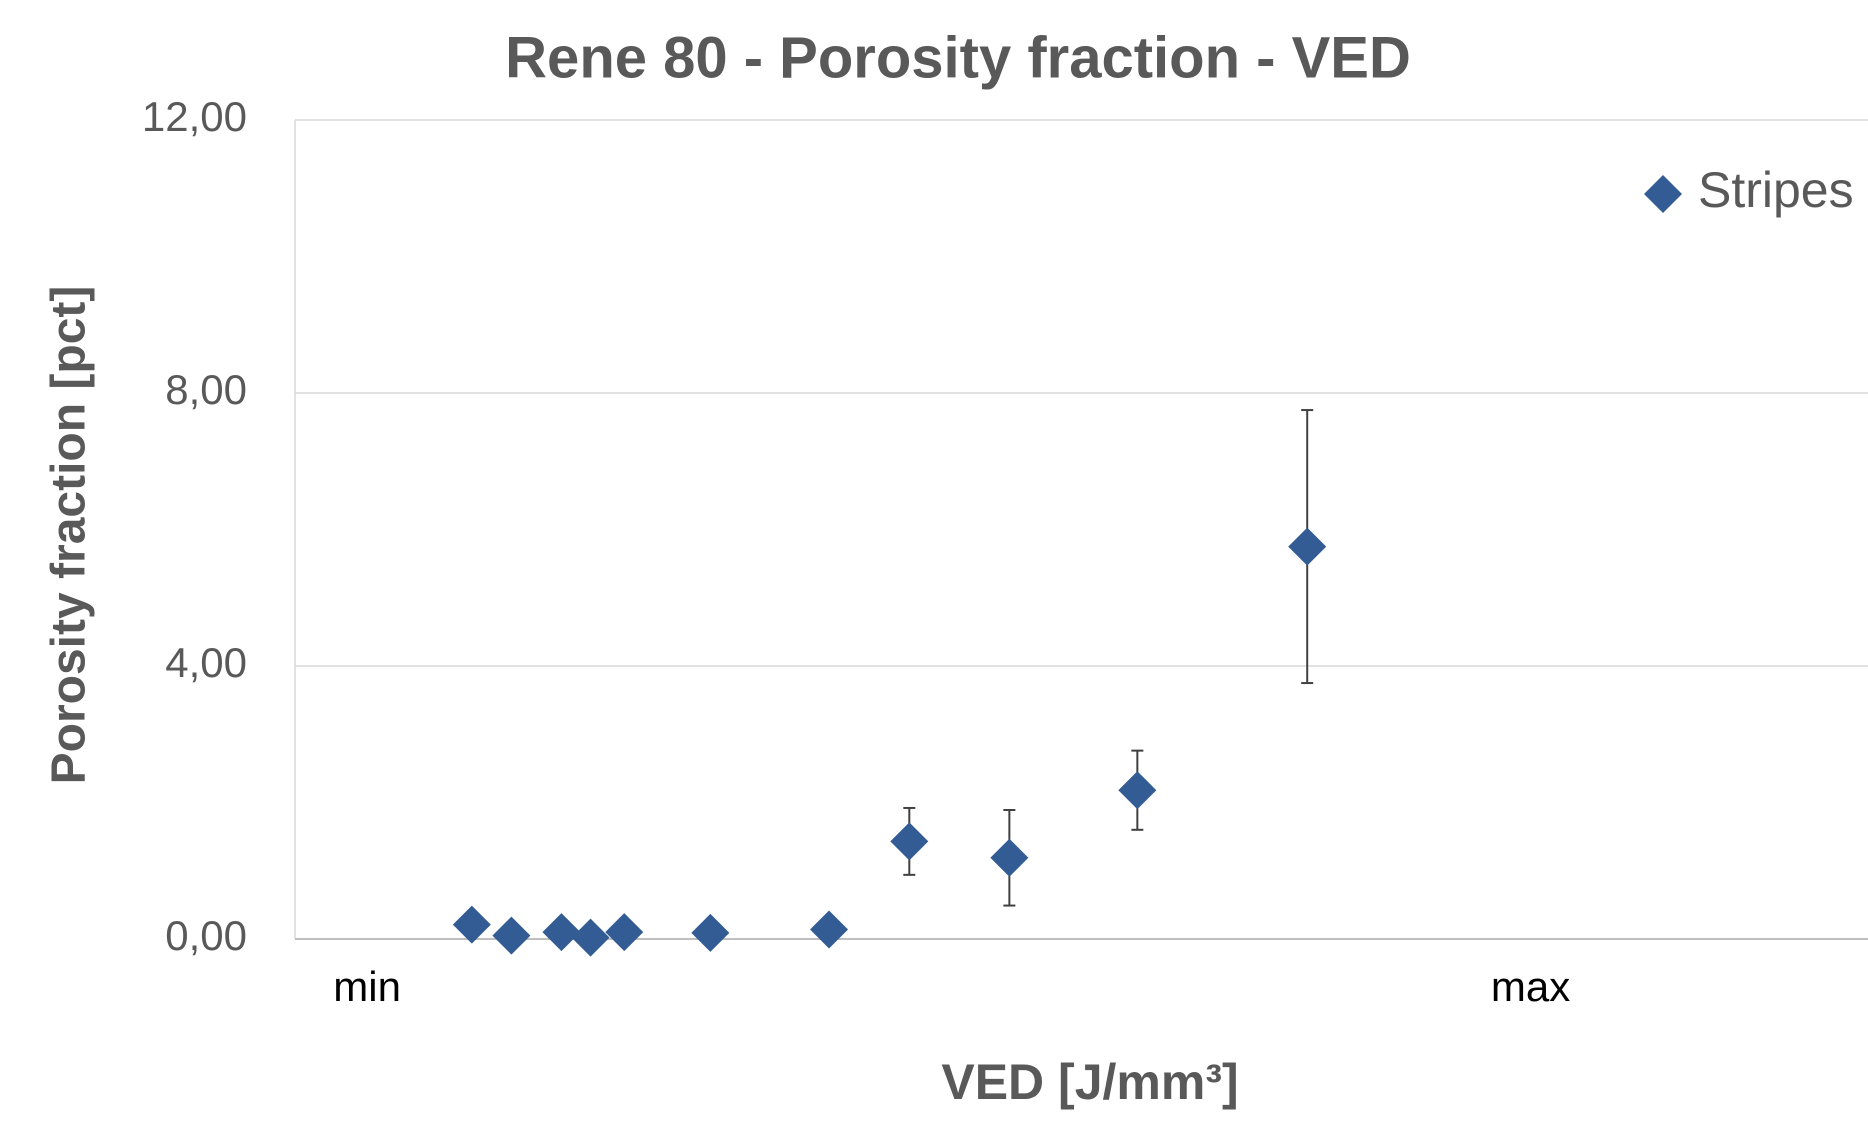 Image resolution: width=1868 pixels, height=1125 pixels. Describe the element at coordinates (958, 57) in the screenshot. I see `chart-title: Rene 80 - Porosity fraction - VED` at that location.